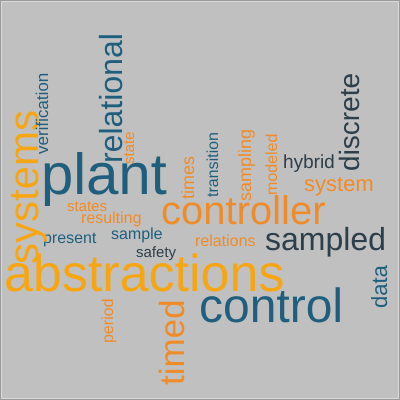  Describe the element at coordinates (271, 306) in the screenshot. I see `word-control: control` at that location.